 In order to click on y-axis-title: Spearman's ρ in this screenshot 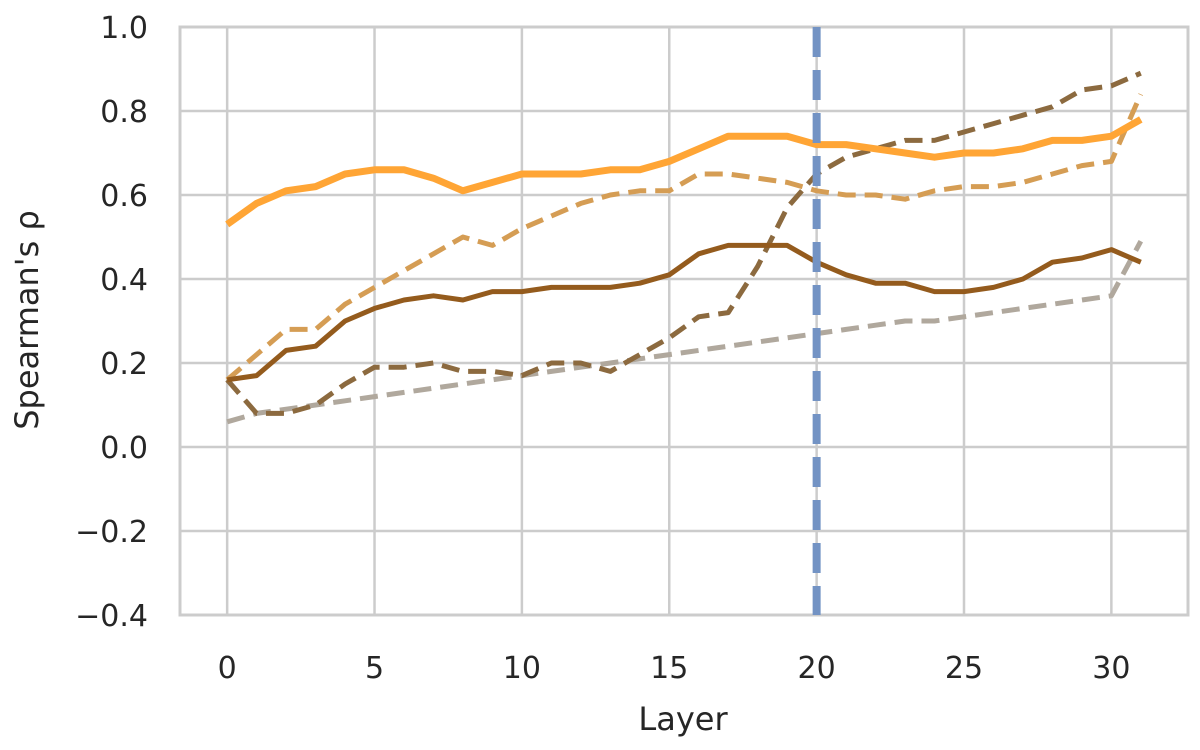, I will do `click(27, 320)`.